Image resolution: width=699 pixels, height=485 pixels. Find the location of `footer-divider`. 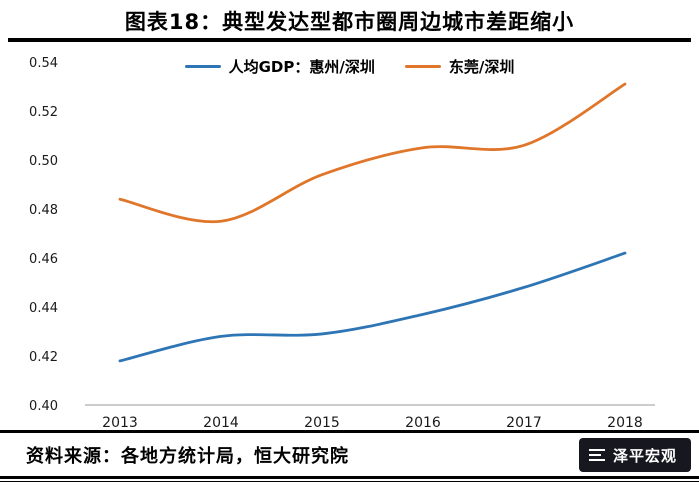

footer-divider is located at coordinates (349, 431).